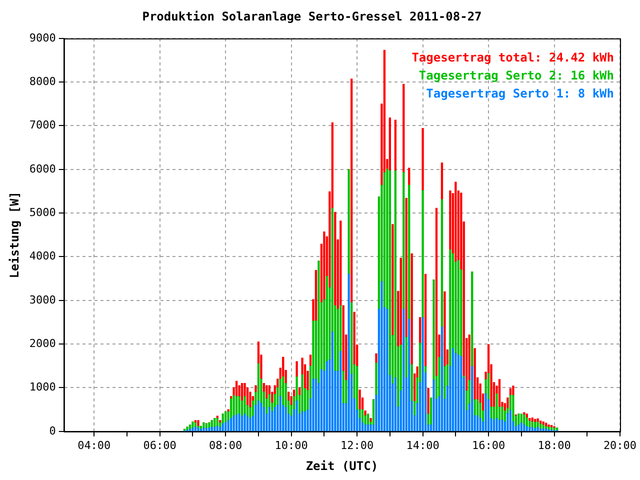  Describe the element at coordinates (423, 445) in the screenshot. I see `x-tick-label: 14:00` at that location.